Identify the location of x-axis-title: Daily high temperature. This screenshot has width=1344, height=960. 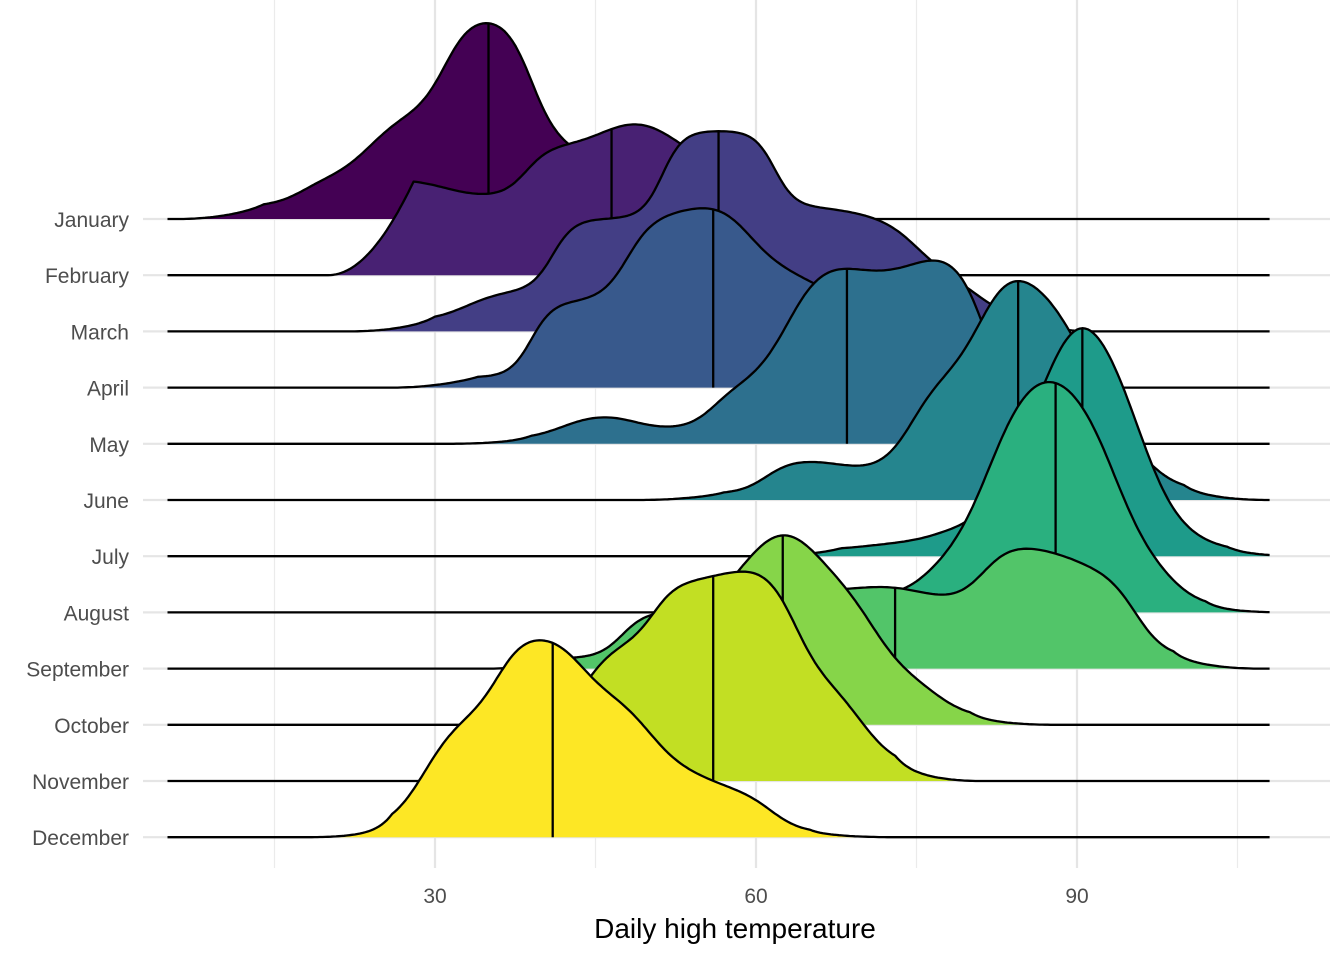
(735, 928).